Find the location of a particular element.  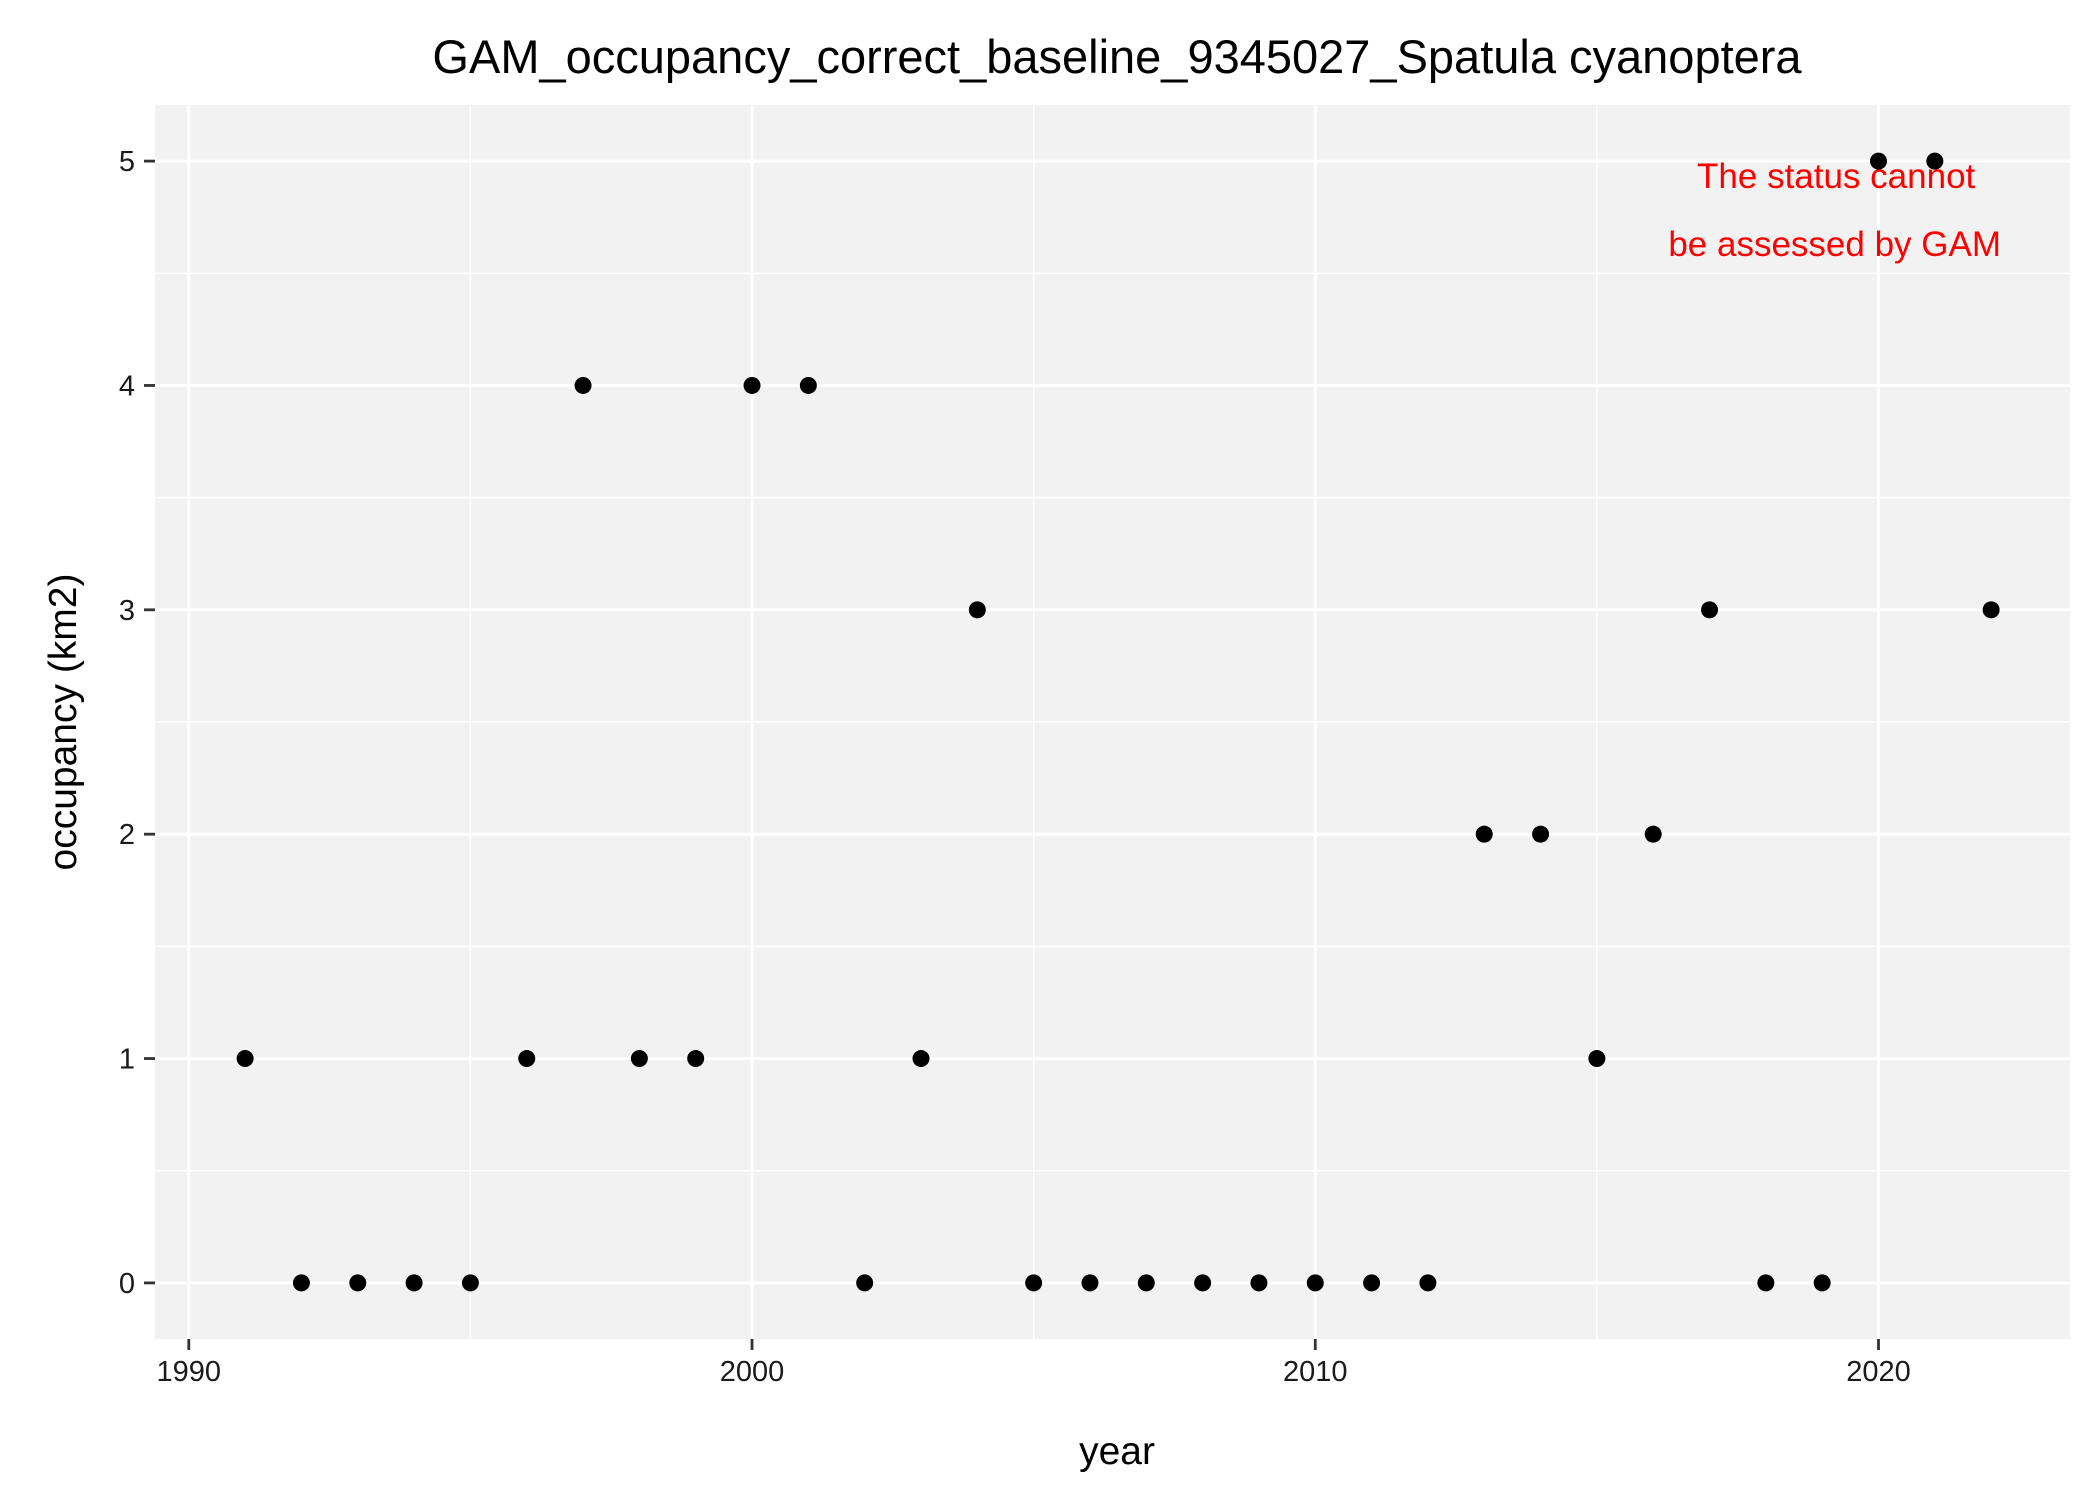

annotation-line-2: be assessed by GAM is located at coordinates (1834, 244).